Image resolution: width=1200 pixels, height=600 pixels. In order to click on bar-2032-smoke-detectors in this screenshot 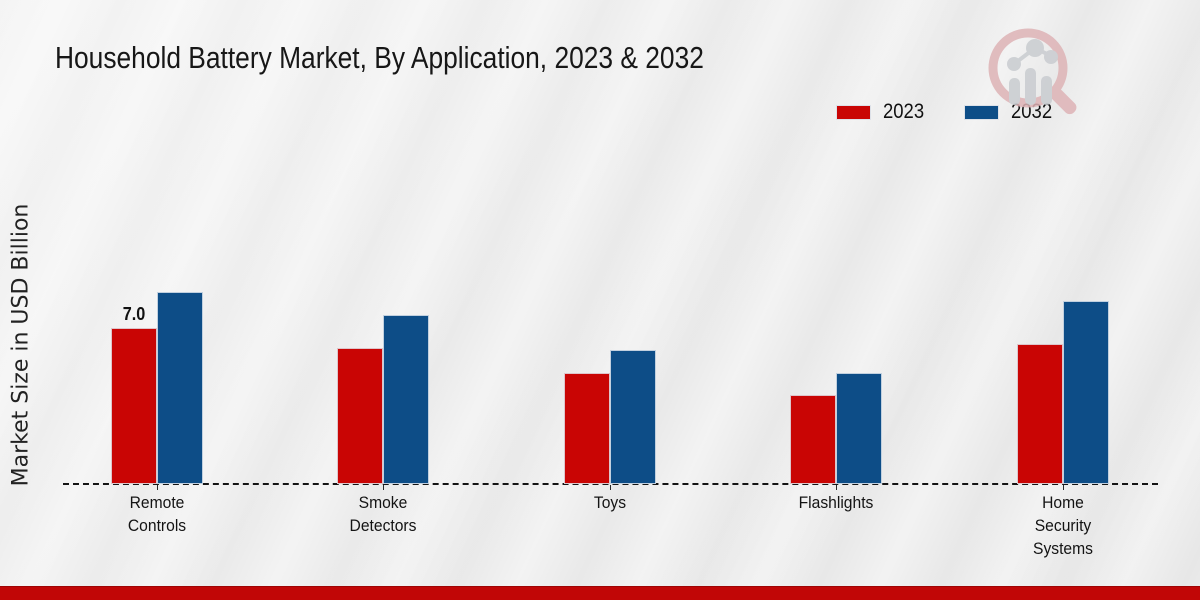, I will do `click(406, 399)`.